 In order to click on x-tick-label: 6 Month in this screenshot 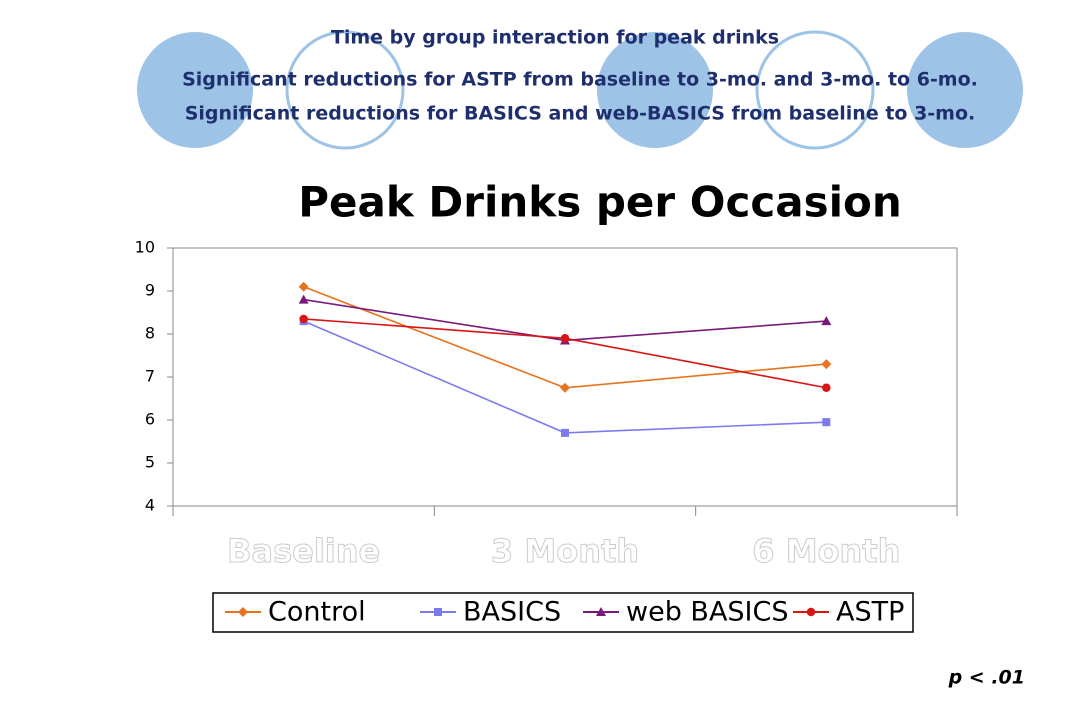, I will do `click(826, 551)`.